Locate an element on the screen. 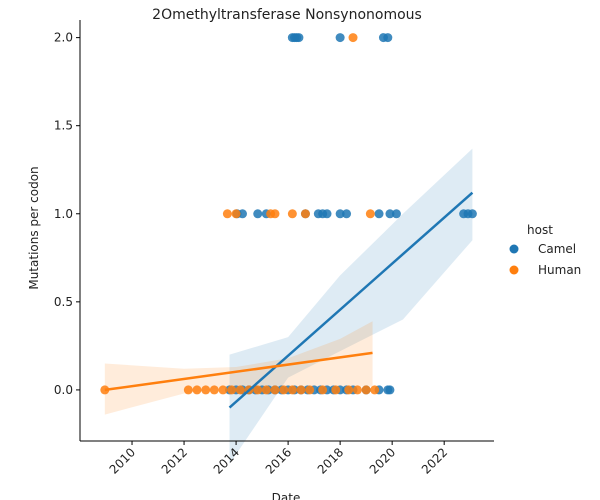  x-tick-label: 2010 is located at coordinates (122, 460).